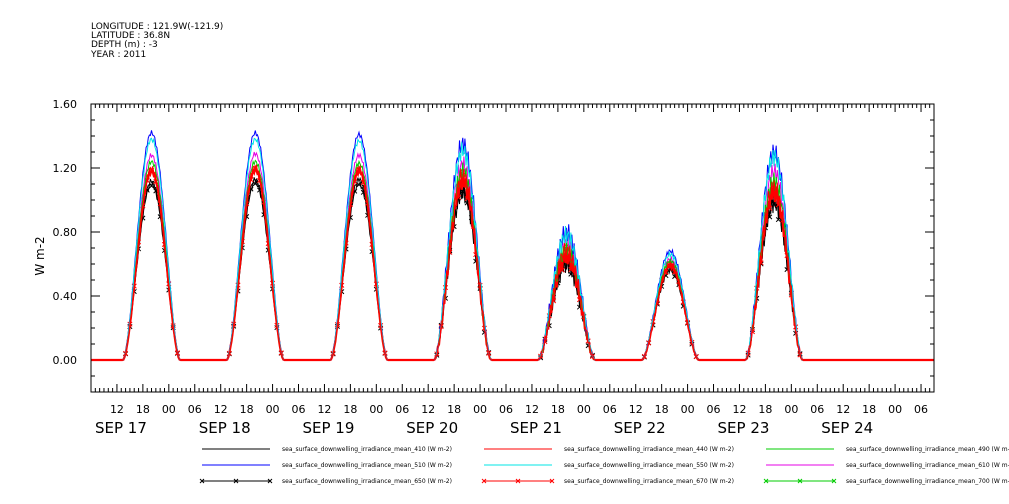 This screenshot has height=504, width=1009. I want to click on x-date-label: SEP 21, so click(536, 428).